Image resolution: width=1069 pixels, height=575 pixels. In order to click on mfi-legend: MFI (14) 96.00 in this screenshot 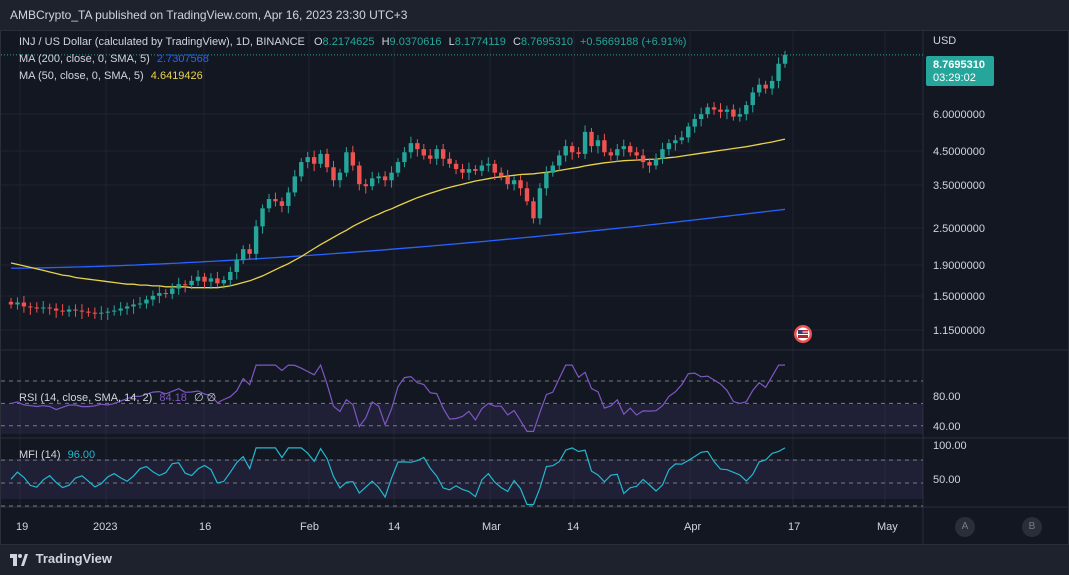, I will do `click(57, 455)`.